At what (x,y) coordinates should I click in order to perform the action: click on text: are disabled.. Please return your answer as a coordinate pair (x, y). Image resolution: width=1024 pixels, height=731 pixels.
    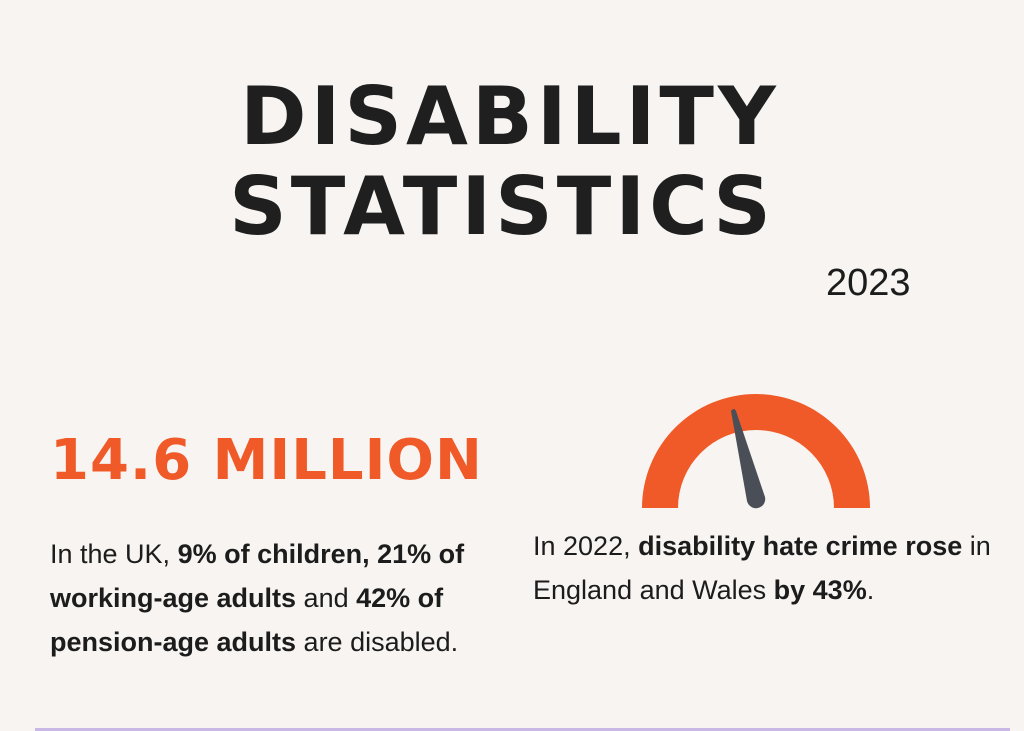
    Looking at the image, I should click on (377, 642).